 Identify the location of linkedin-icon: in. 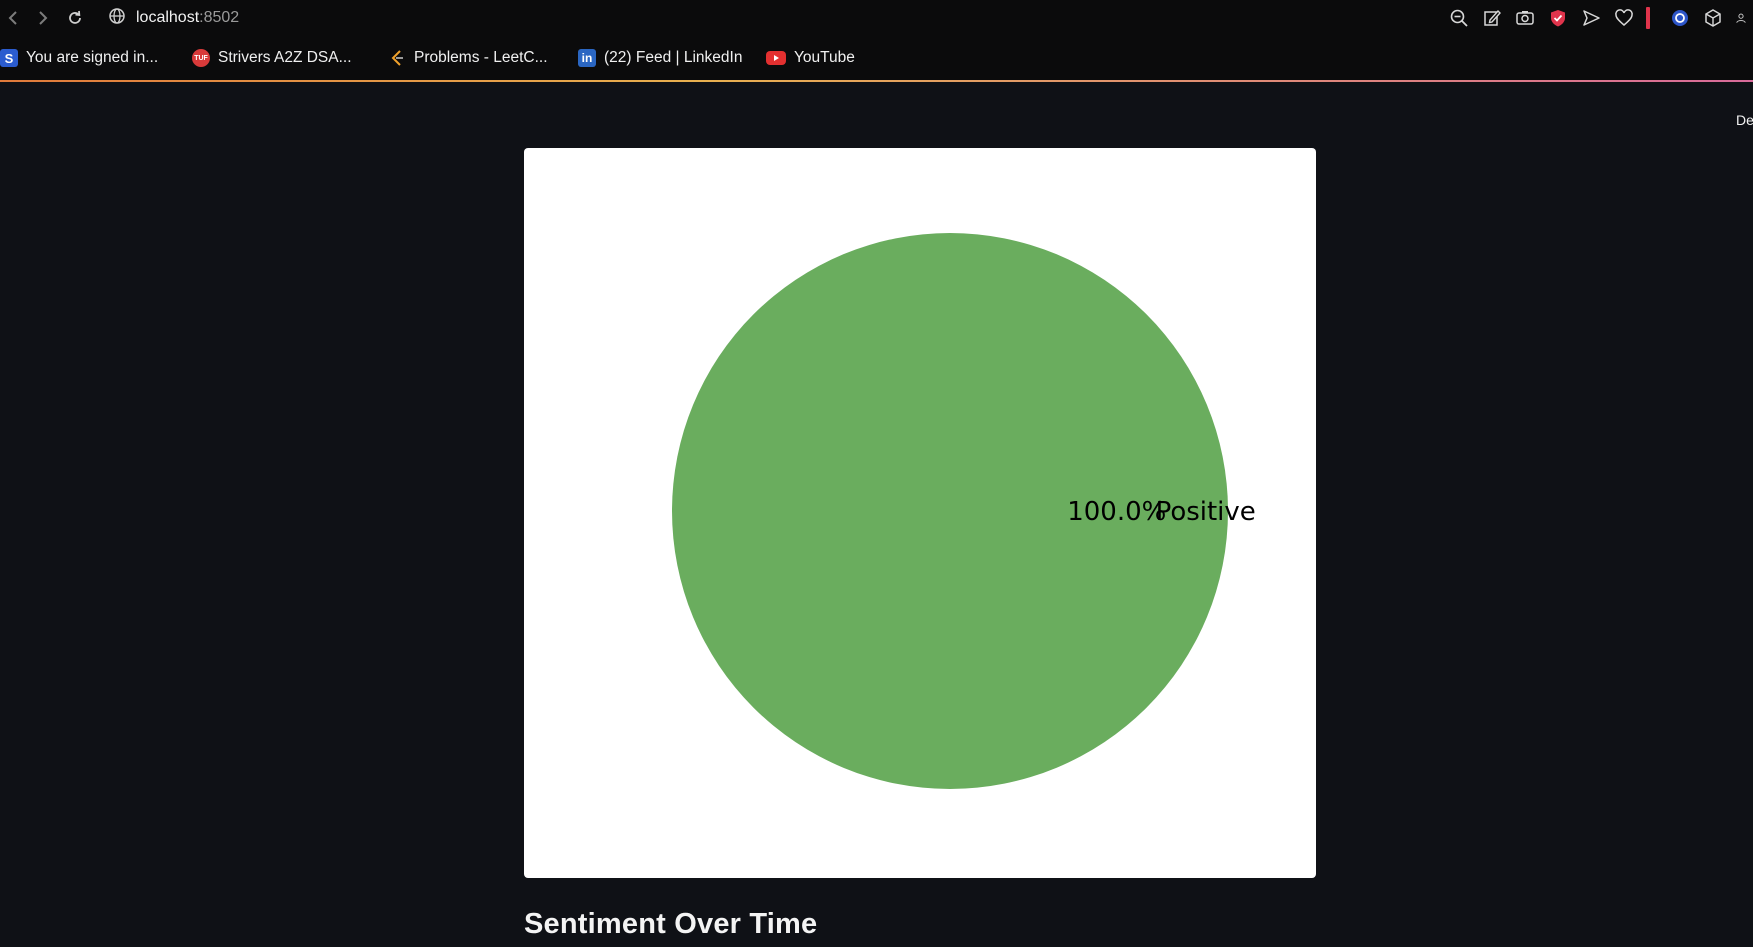
(587, 58).